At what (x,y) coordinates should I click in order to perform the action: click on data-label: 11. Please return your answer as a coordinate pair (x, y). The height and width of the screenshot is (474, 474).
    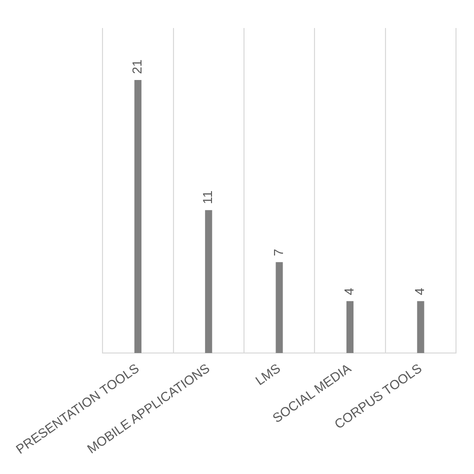
    Looking at the image, I should click on (208, 197).